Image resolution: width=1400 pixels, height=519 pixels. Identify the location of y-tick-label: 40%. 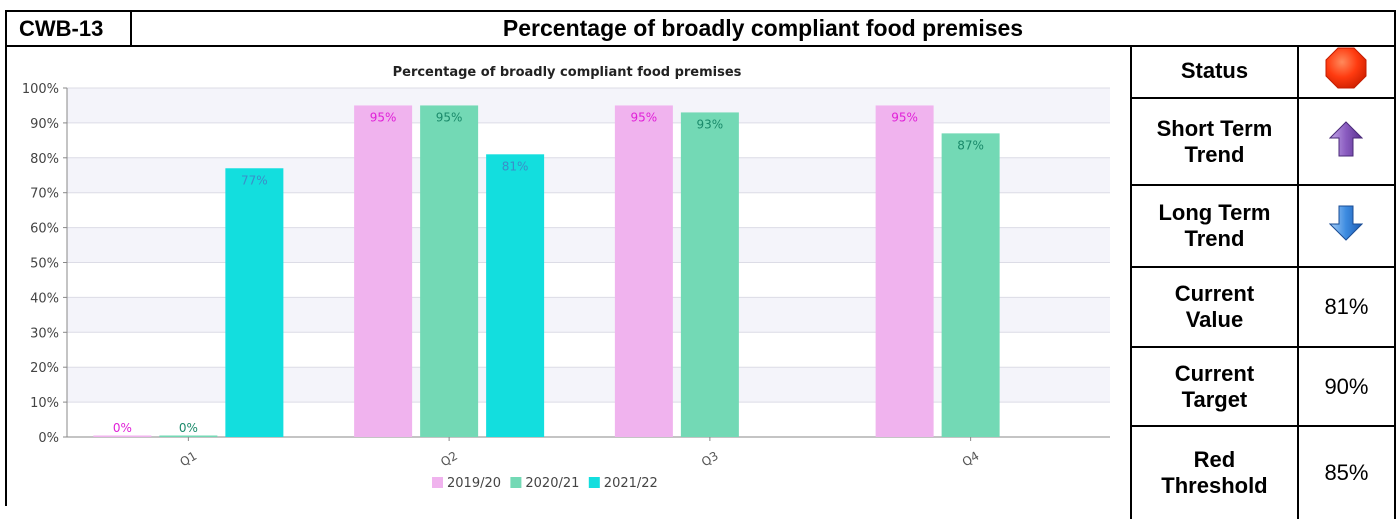
(44, 298).